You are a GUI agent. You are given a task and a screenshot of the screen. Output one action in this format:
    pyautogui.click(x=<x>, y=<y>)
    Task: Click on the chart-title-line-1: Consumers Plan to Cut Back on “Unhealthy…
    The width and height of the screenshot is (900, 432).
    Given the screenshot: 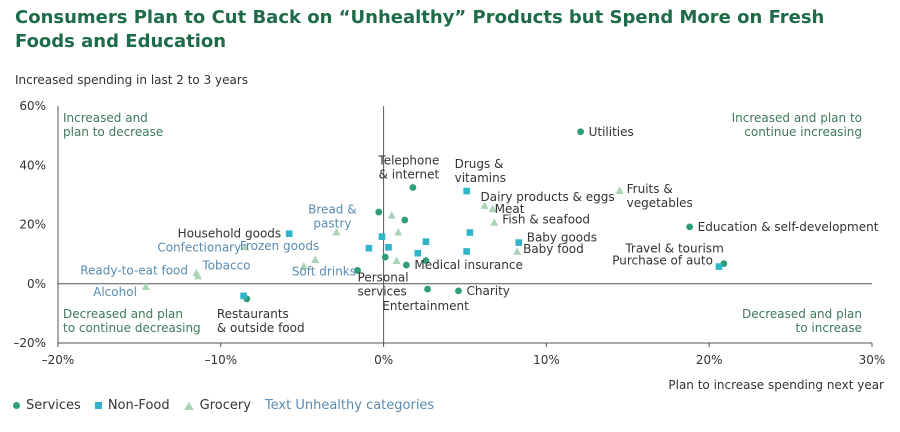 What is the action you would take?
    pyautogui.click(x=420, y=17)
    